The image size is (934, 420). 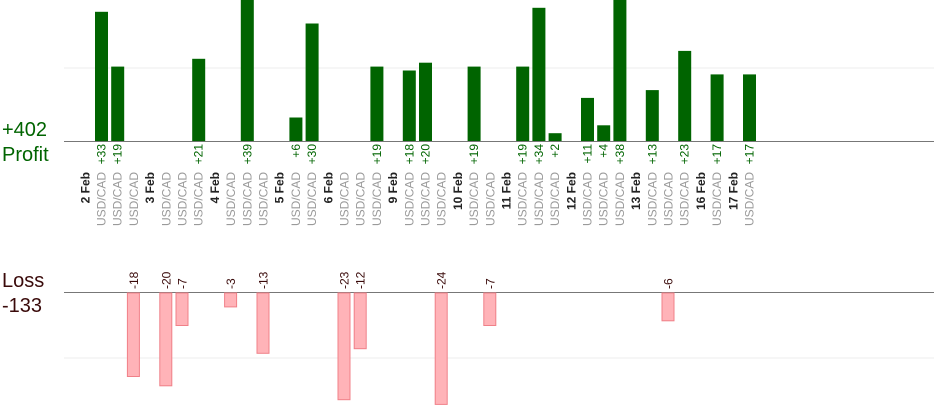 I want to click on profit-value-label: +11, so click(x=588, y=154).